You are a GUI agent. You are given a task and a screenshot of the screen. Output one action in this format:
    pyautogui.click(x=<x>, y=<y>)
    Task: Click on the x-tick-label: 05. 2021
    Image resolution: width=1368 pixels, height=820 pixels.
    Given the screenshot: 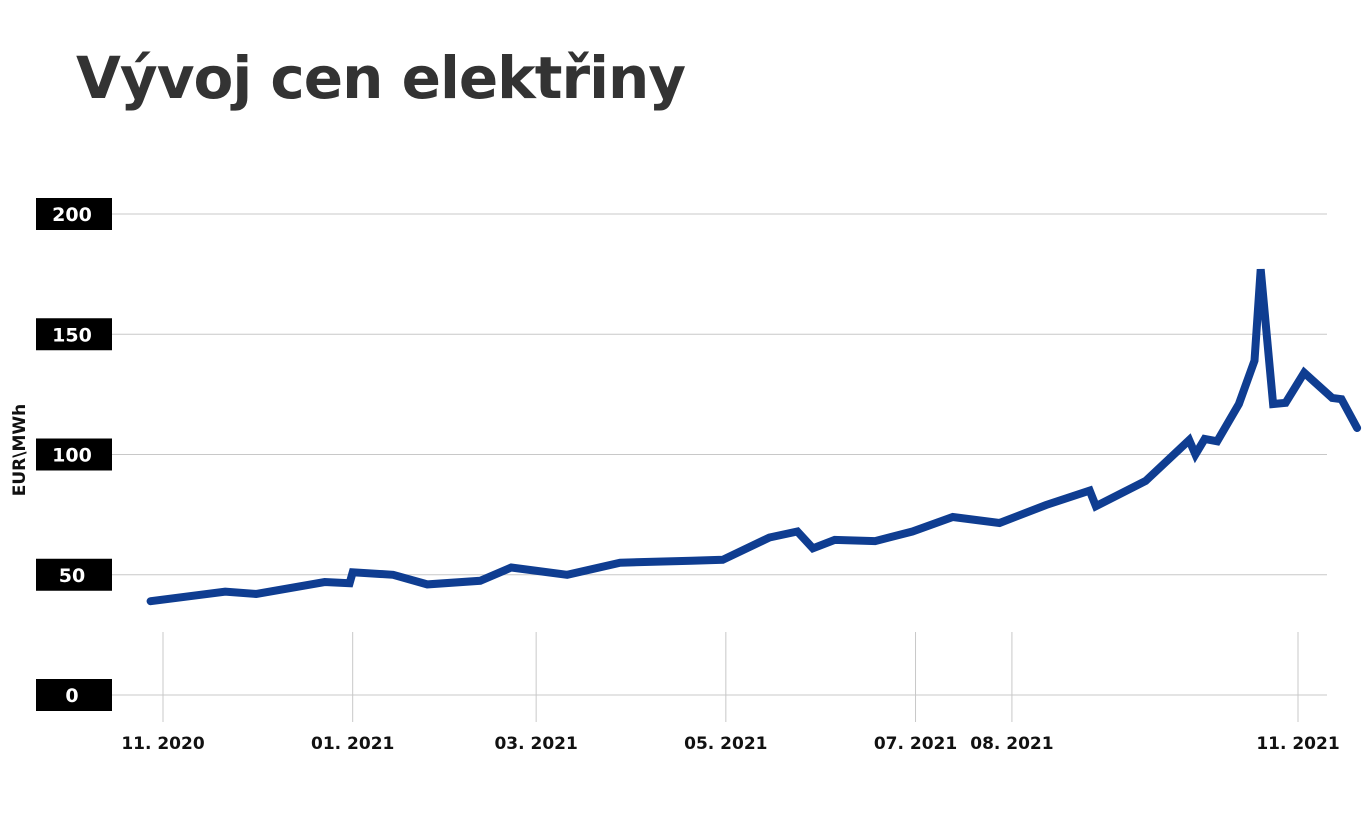 What is the action you would take?
    pyautogui.click(x=725, y=744)
    